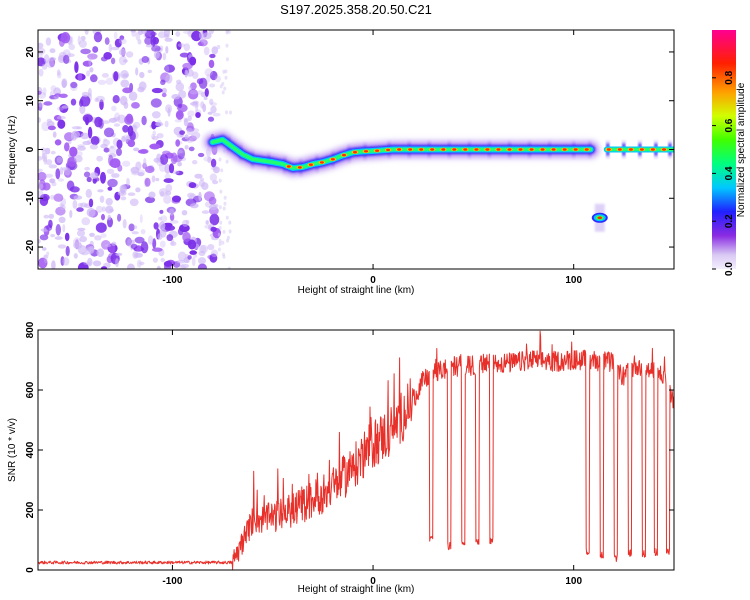  Describe the element at coordinates (30, 389) in the screenshot. I see `y-tick-label: 600` at that location.